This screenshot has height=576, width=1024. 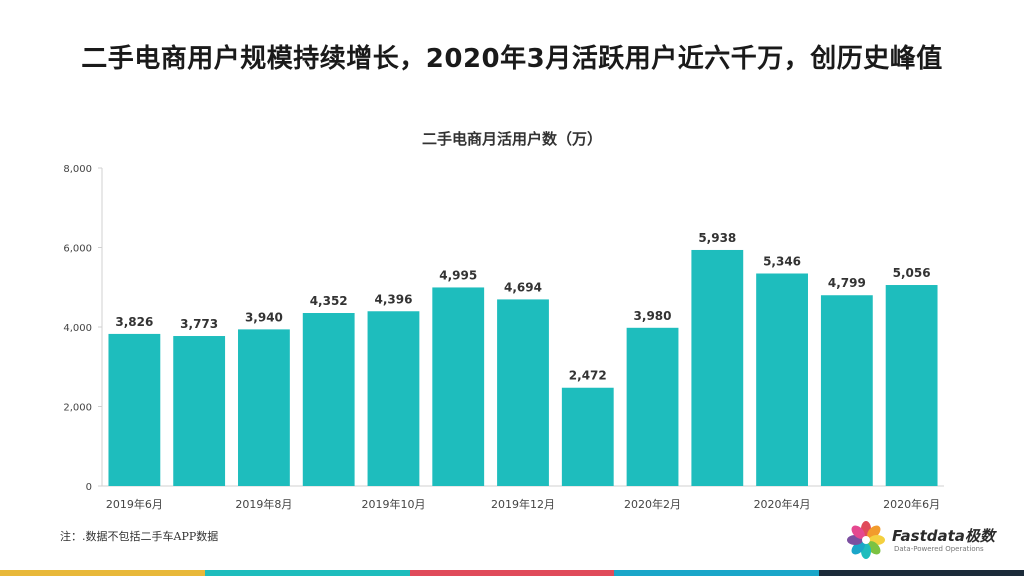 I want to click on data-label: 5,056, so click(x=912, y=273).